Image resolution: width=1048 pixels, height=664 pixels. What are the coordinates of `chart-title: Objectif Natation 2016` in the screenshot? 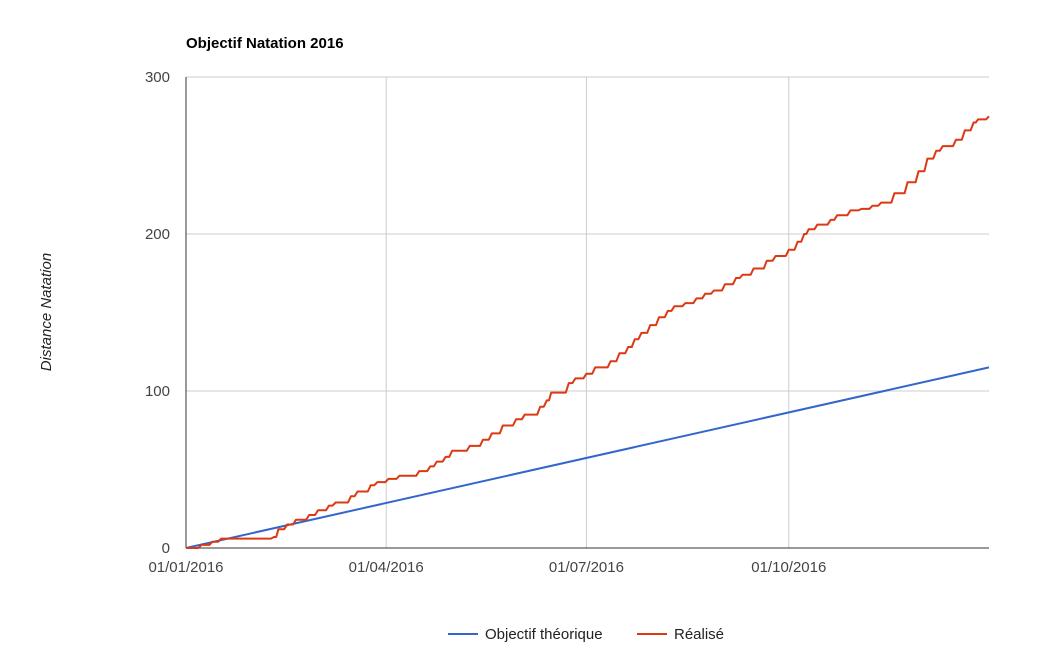 It's located at (265, 43).